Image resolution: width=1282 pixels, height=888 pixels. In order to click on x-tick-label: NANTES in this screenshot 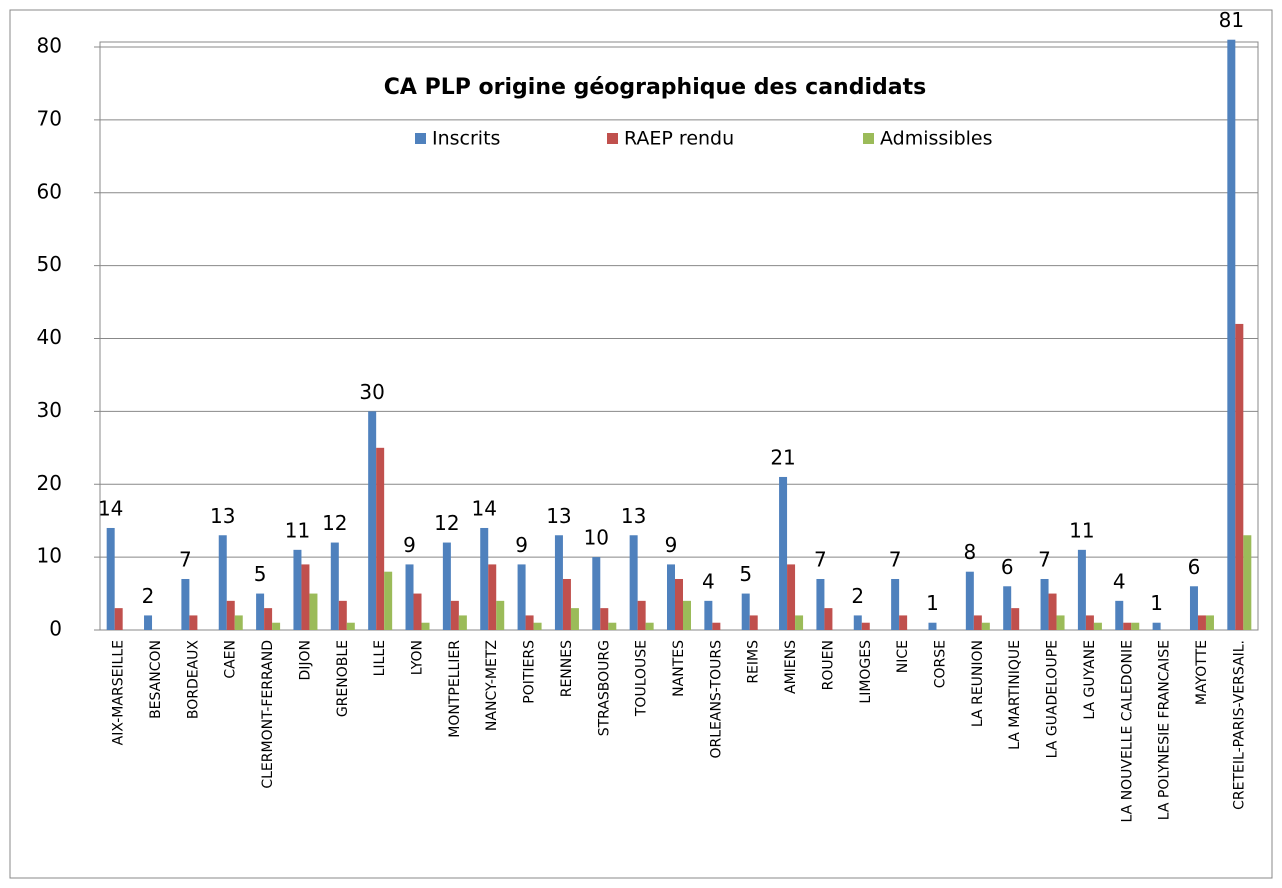, I will do `click(679, 668)`.